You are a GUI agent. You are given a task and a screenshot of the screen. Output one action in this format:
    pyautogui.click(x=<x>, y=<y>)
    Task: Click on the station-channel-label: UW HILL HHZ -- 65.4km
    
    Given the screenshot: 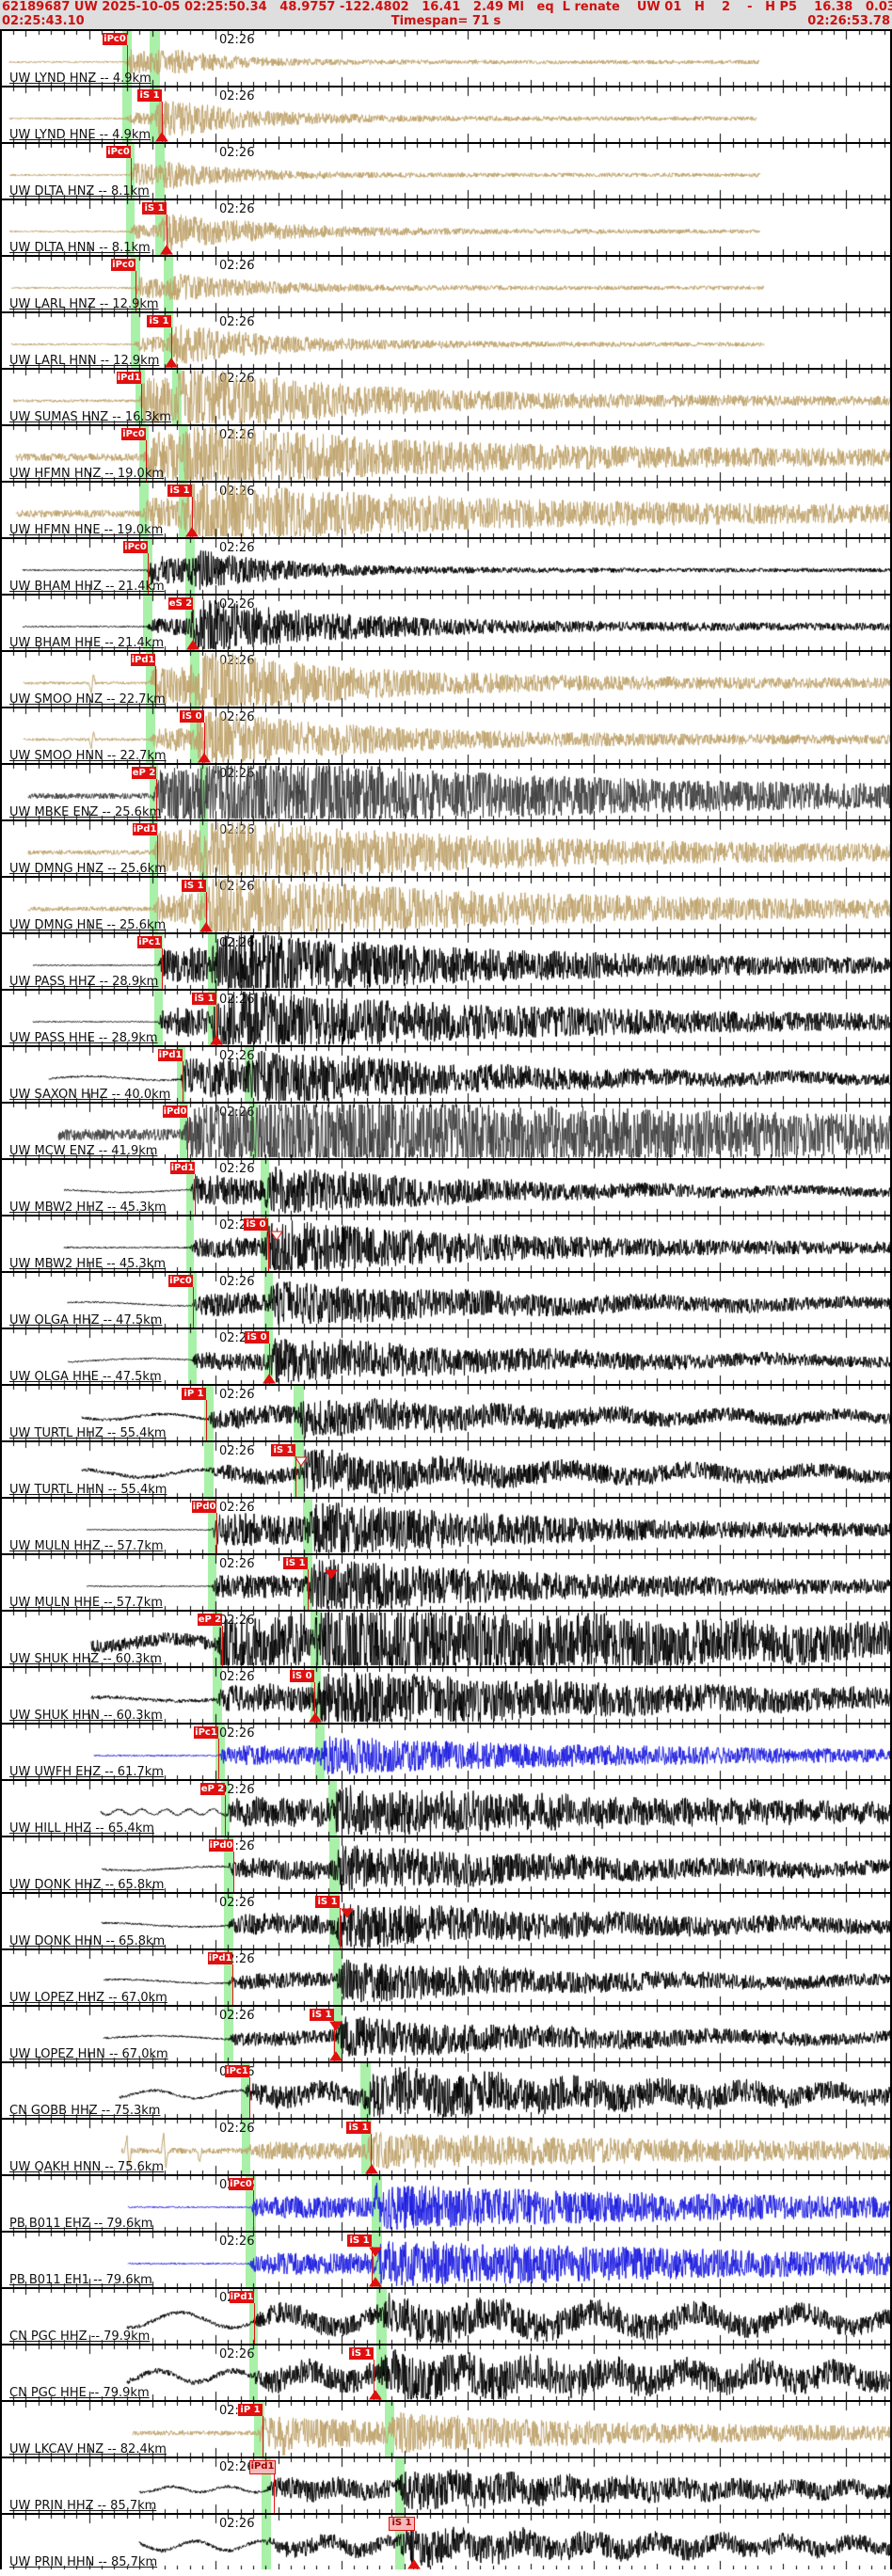 What is the action you would take?
    pyautogui.click(x=81, y=1828)
    